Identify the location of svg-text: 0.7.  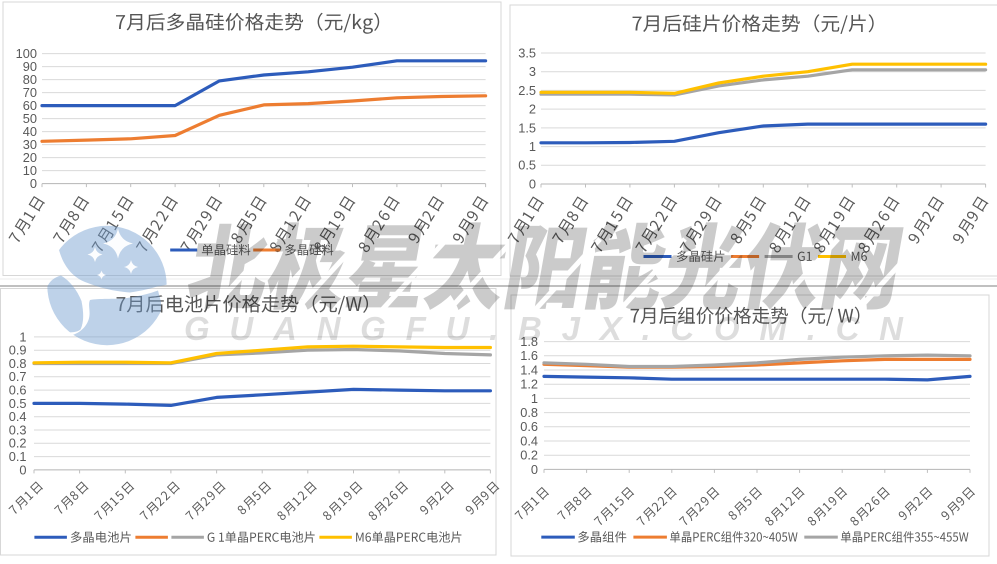
(18, 376).